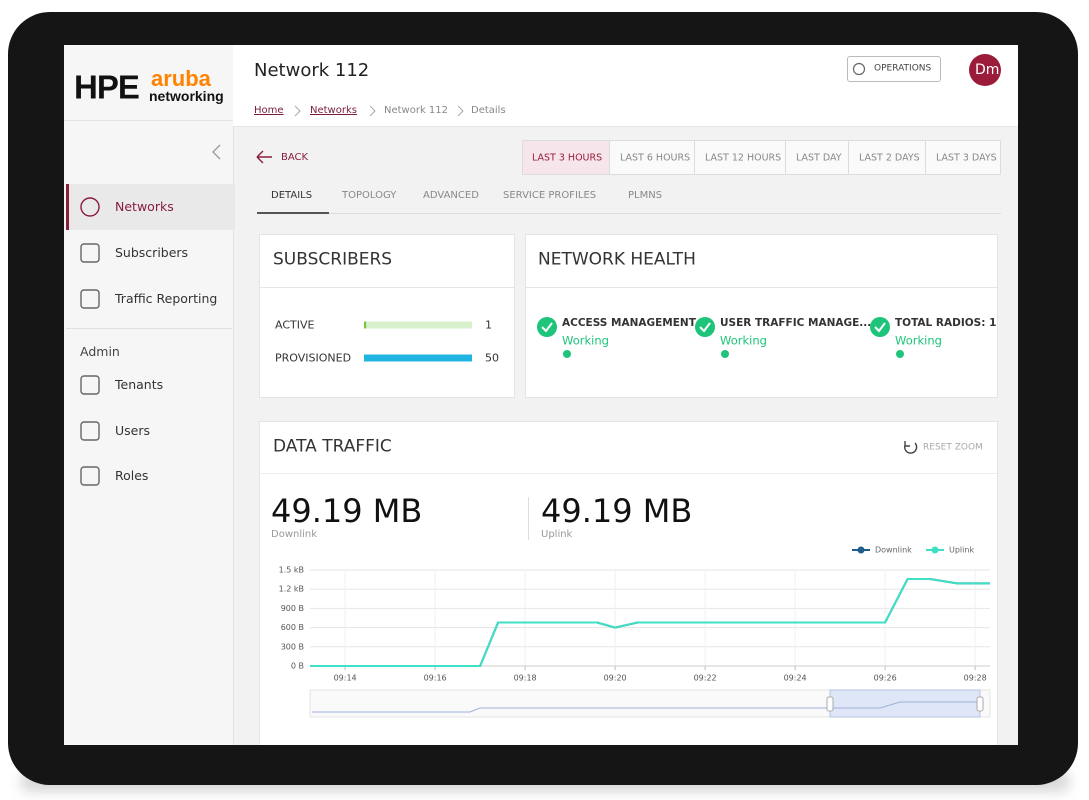  What do you see at coordinates (152, 252) in the screenshot?
I see `nav-item: Subscribers` at bounding box center [152, 252].